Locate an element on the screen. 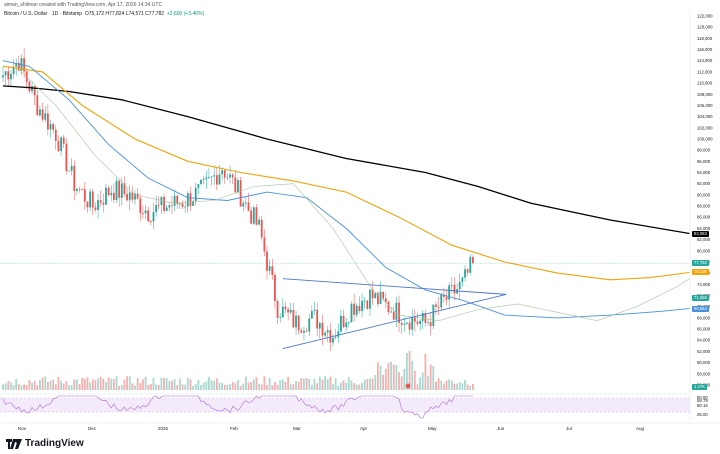 The height and width of the screenshot is (454, 720). price-axis-label: 98,000 is located at coordinates (704, 150).